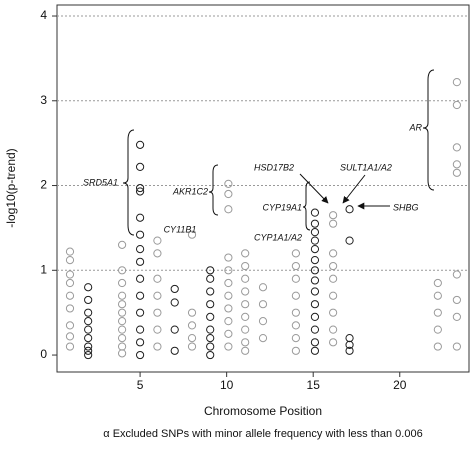  I want to click on annotation: SHBG, so click(406, 207).